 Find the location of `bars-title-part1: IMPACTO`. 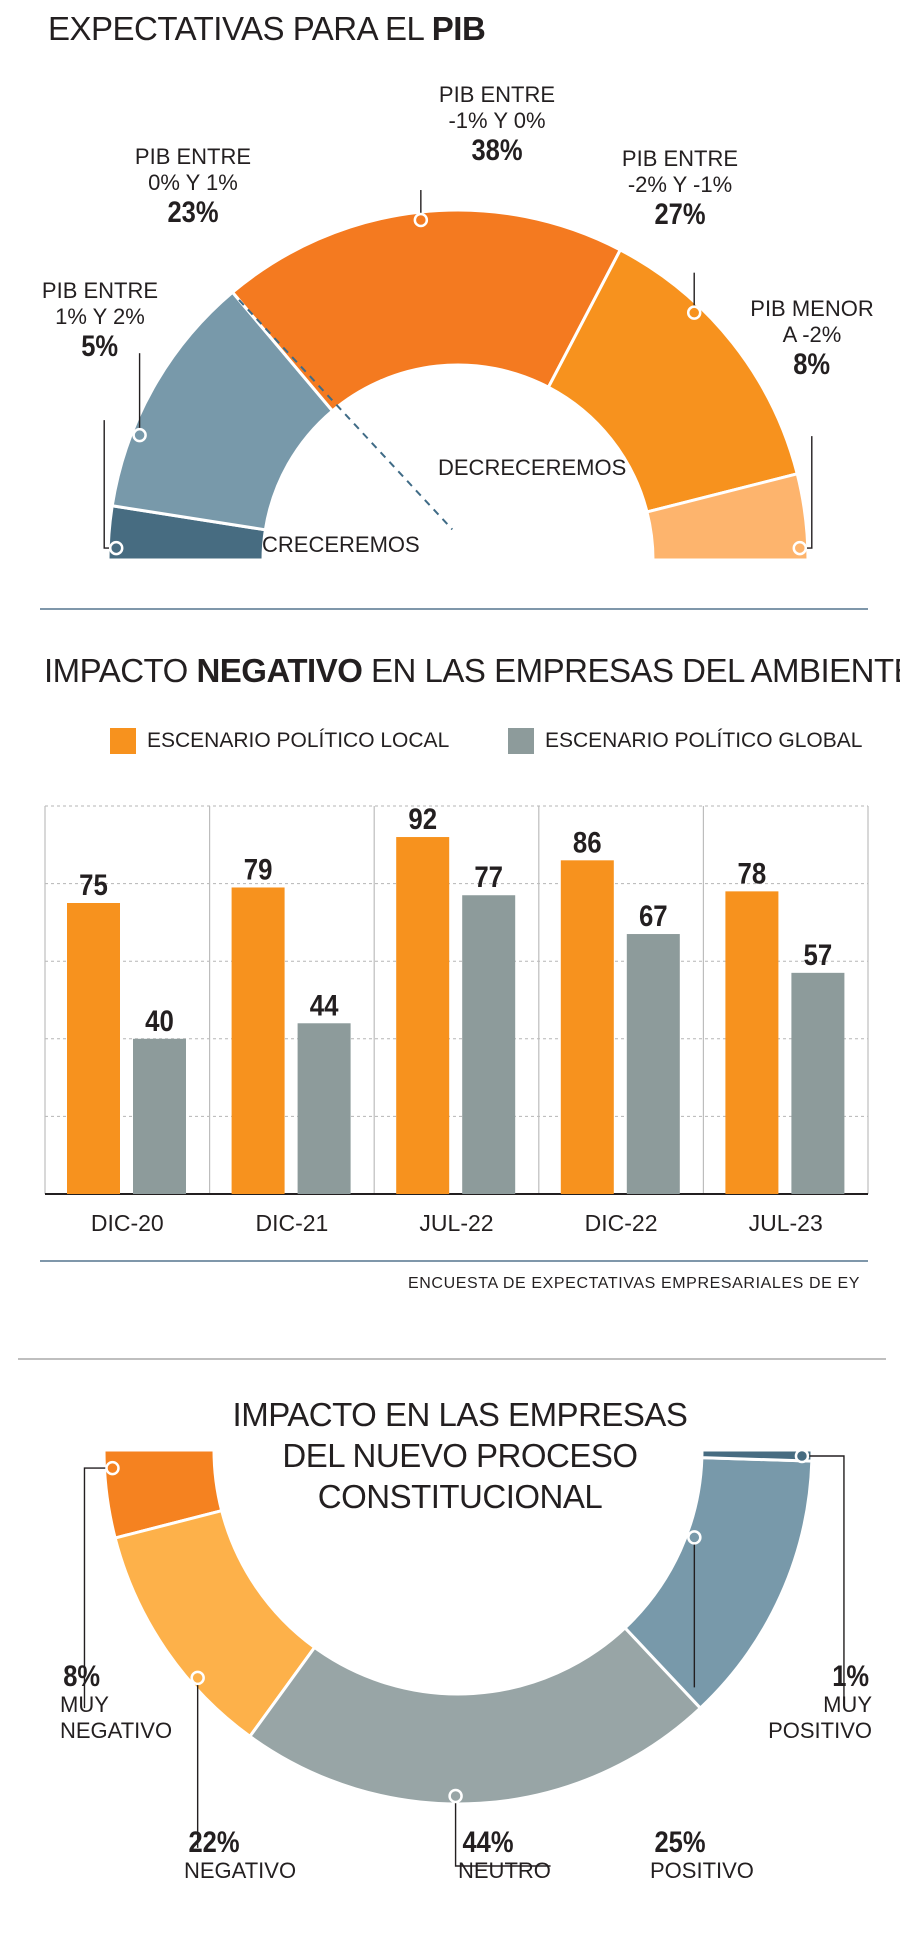

bars-title-part1: IMPACTO is located at coordinates (120, 670).